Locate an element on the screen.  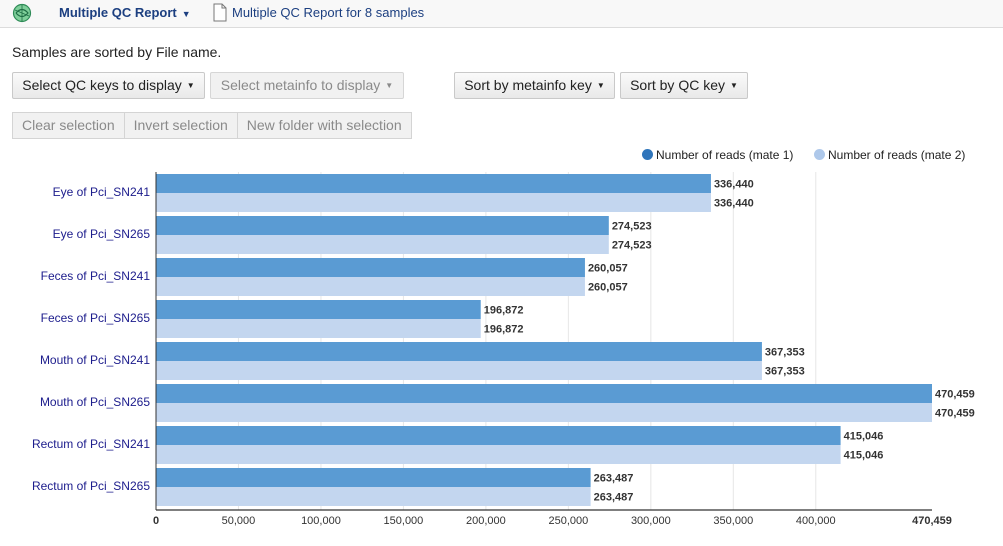
select-qc-keys-button: Select QC keys to display ▼ is located at coordinates (108, 85).